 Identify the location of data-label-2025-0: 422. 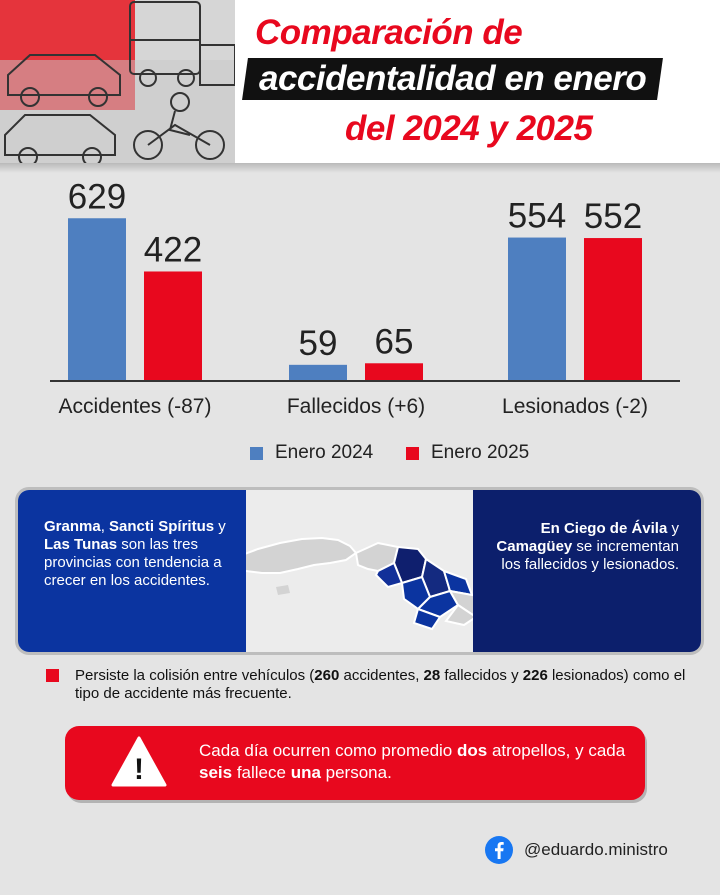
(173, 249).